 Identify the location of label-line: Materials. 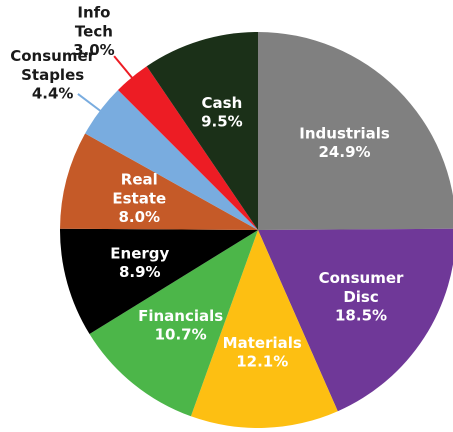
(262, 343).